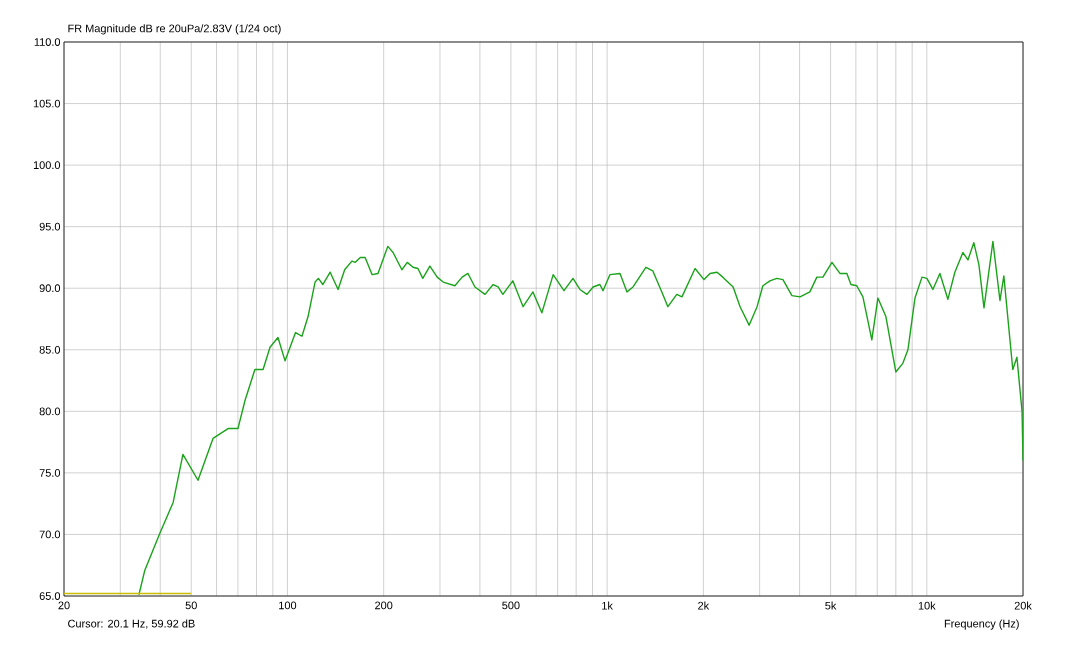  I want to click on y-tick-label: 100.0, so click(47, 165).